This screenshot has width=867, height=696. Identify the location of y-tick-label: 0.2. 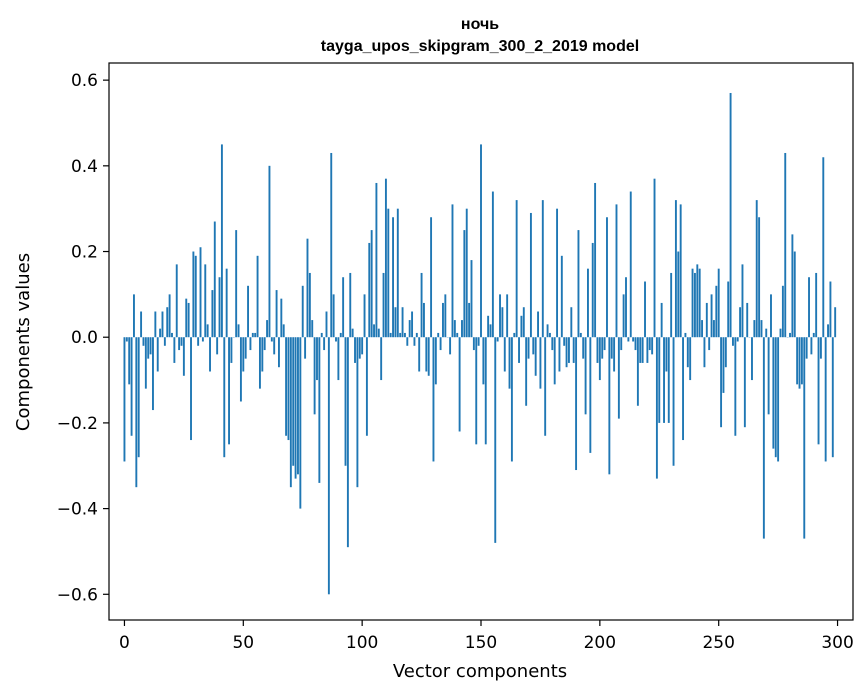
(84, 253).